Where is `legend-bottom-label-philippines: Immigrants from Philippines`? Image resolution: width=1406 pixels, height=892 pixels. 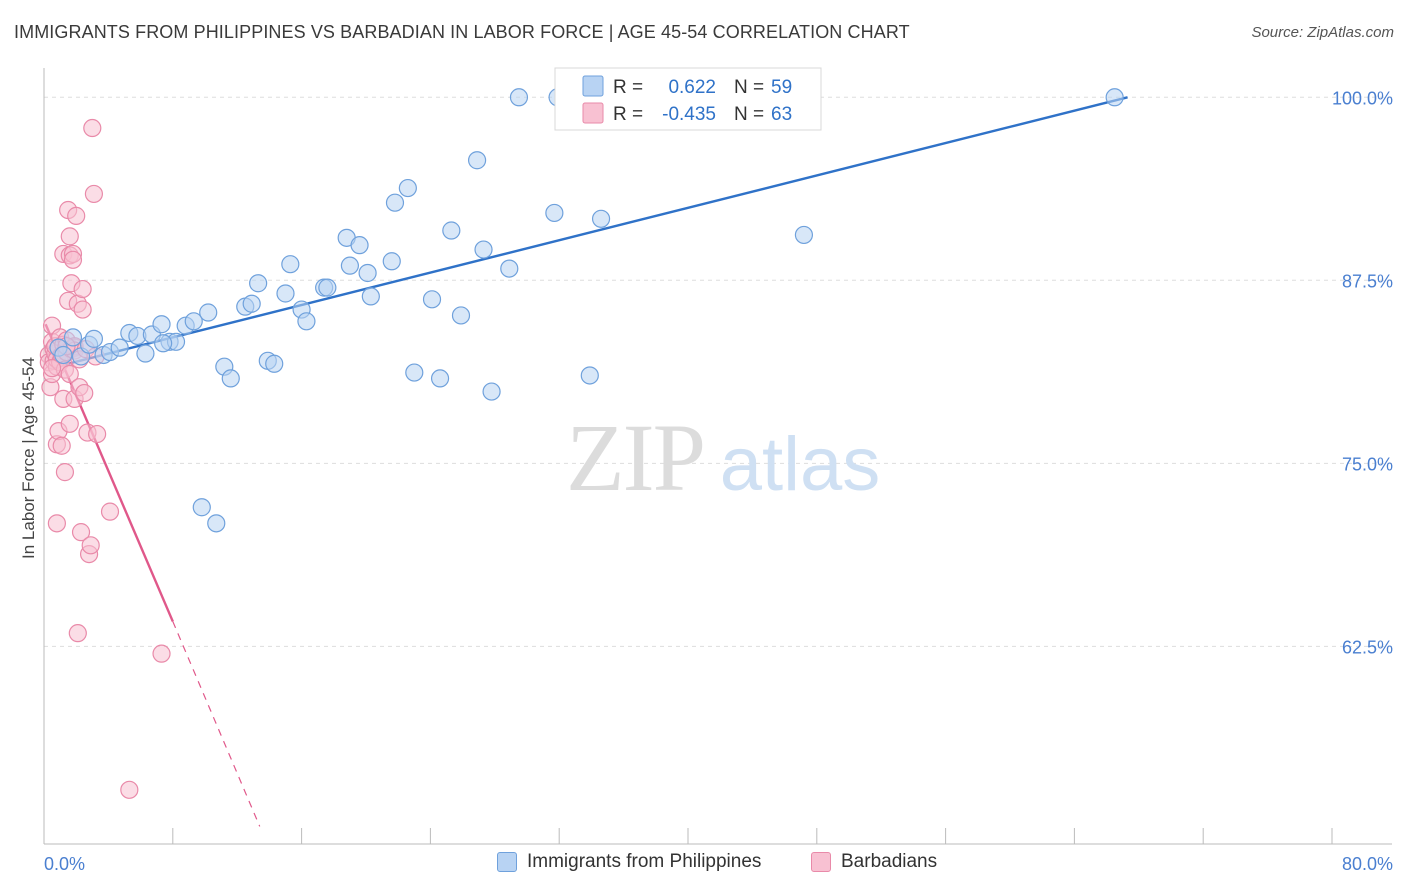 legend-bottom-label-philippines: Immigrants from Philippines is located at coordinates (644, 861).